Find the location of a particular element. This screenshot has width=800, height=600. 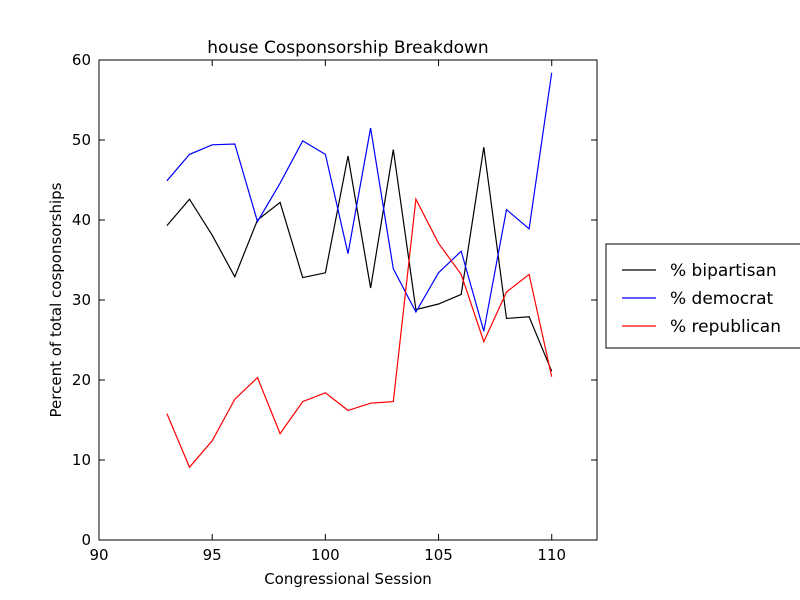

x-tick-label: 105 is located at coordinates (438, 555).